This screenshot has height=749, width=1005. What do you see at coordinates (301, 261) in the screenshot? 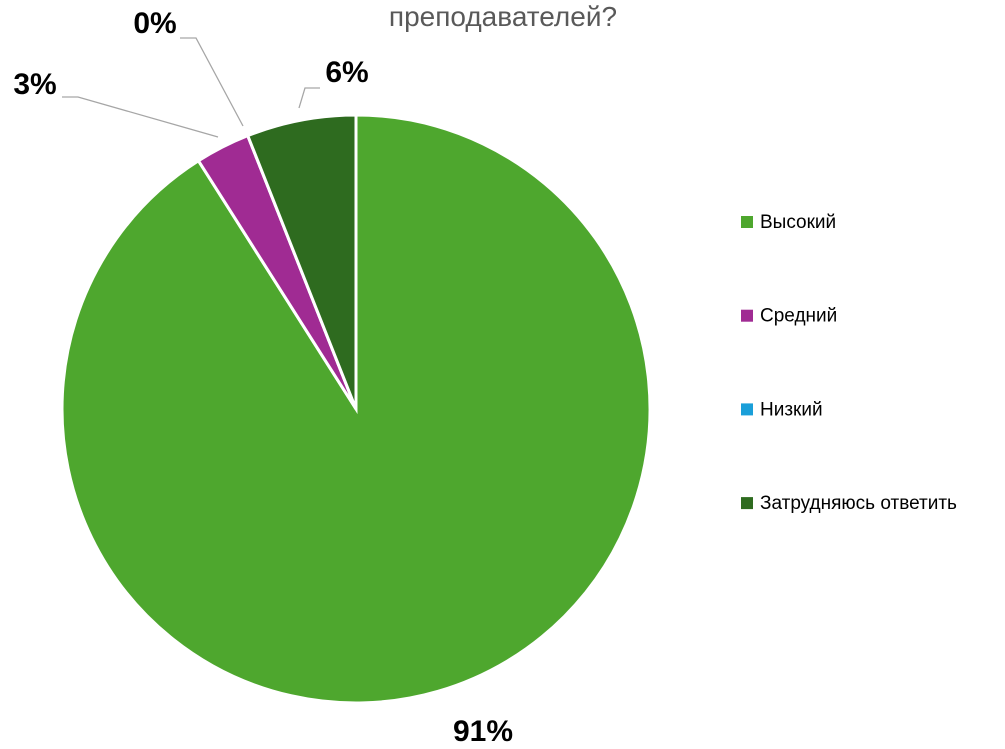
I see `pie-slice` at bounding box center [301, 261].